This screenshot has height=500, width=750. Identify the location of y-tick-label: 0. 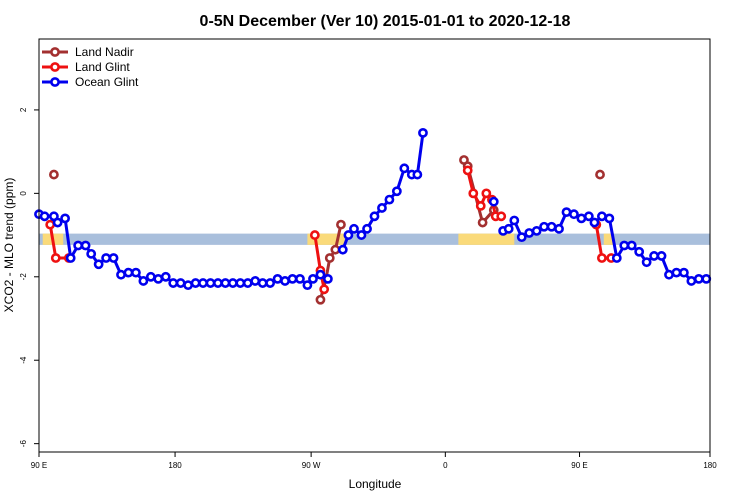
(23, 193).